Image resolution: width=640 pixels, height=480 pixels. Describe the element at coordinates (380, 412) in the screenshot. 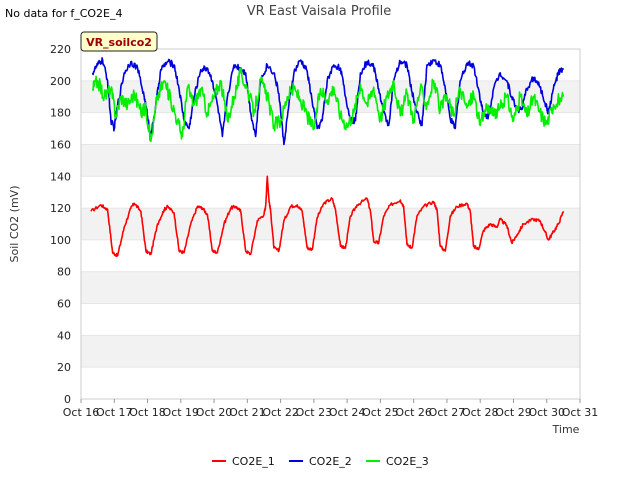

I see `x-tick-label: Oct 25` at that location.